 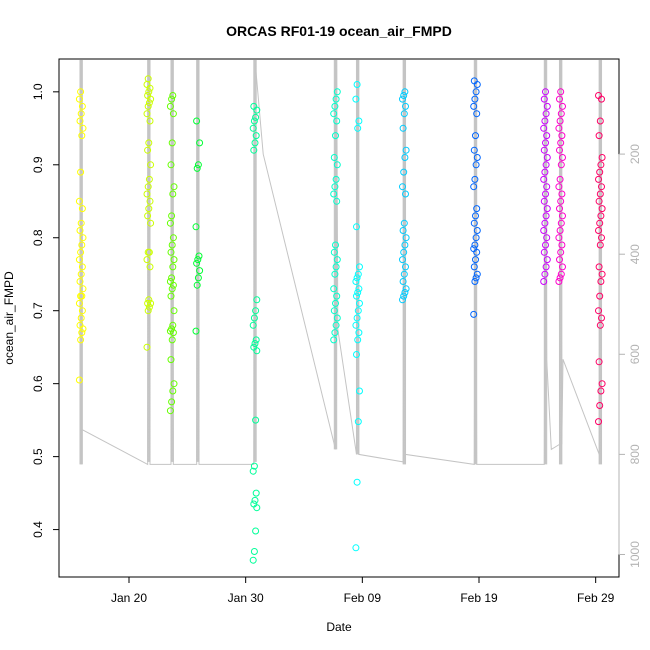 I want to click on y-tick-label-6: 0.9, so click(x=38, y=164).